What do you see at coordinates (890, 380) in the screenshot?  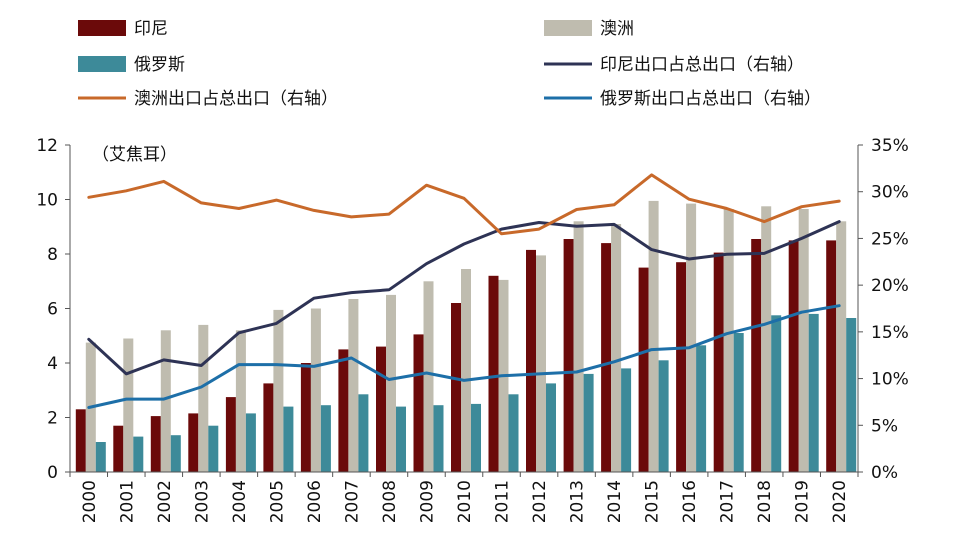 I see `right-tick-label: 10%` at bounding box center [890, 380].